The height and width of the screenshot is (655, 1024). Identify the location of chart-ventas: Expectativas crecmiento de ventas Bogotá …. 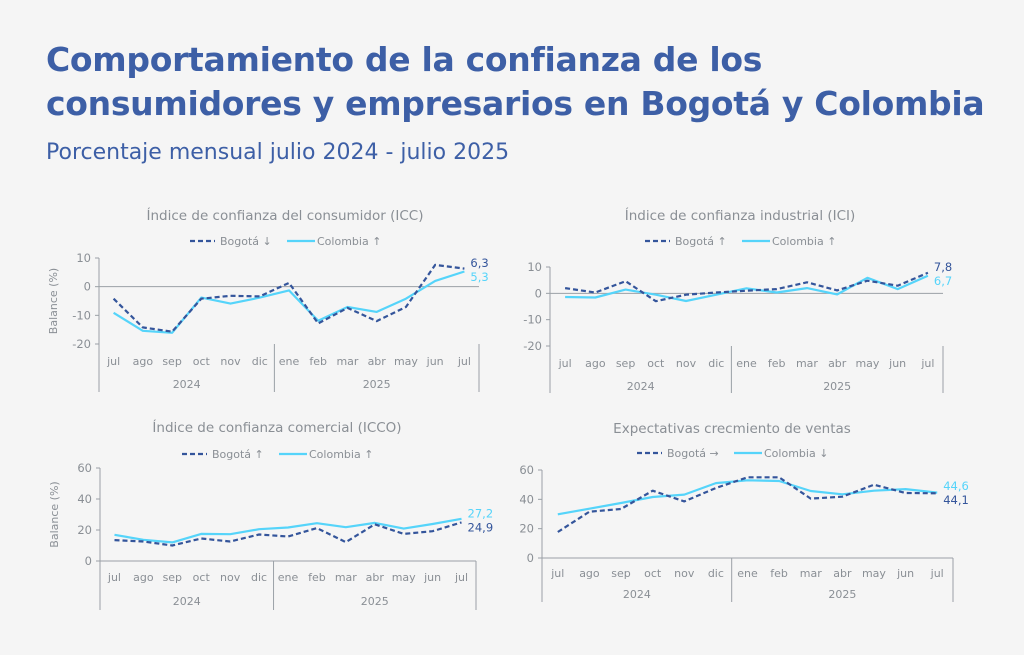
(744, 511).